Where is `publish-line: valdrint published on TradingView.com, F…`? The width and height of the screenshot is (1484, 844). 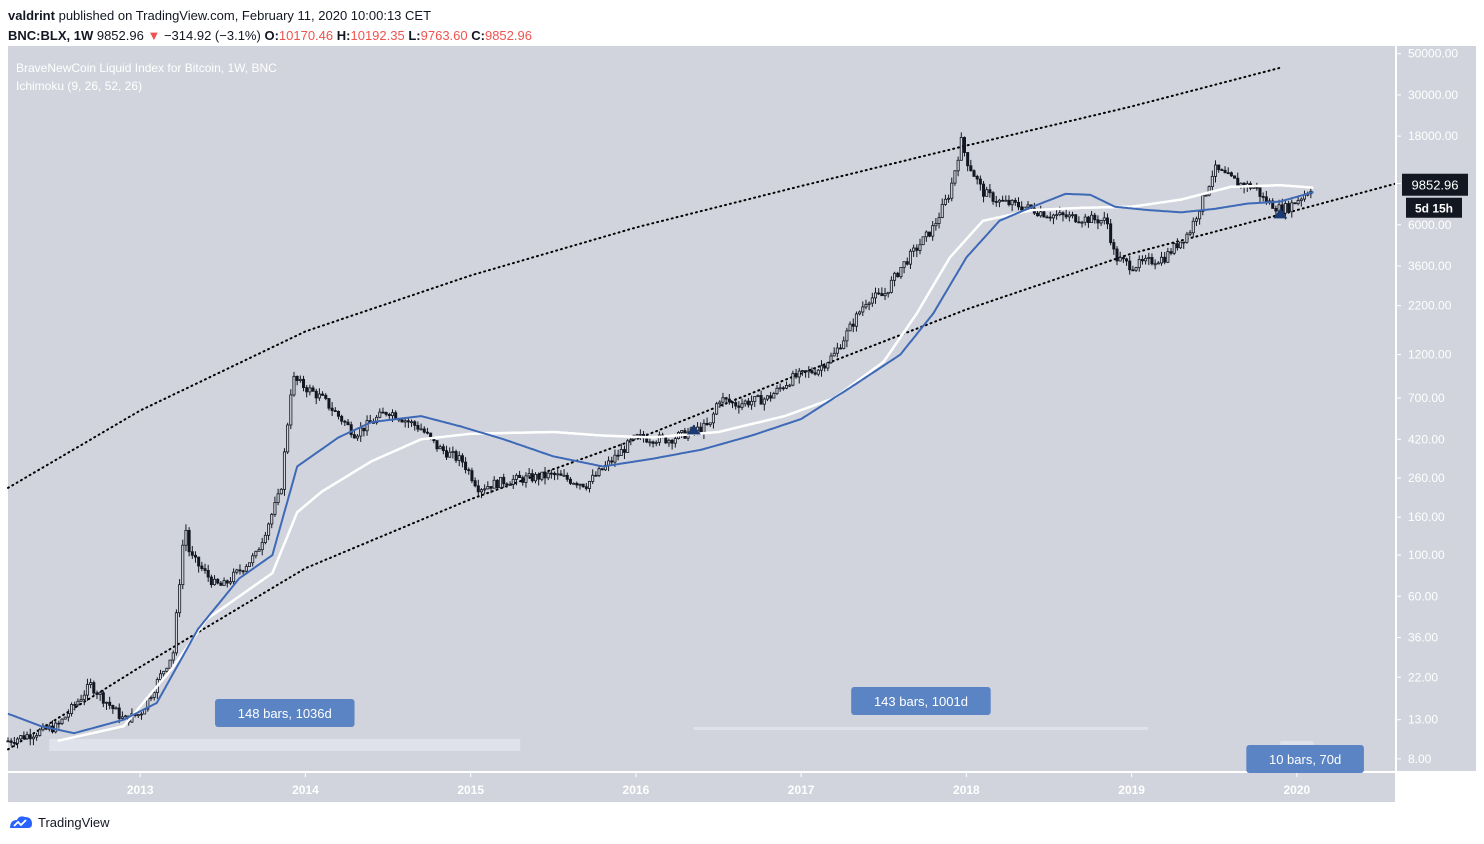
publish-line: valdrint published on TradingView.com, F… is located at coordinates (270, 16).